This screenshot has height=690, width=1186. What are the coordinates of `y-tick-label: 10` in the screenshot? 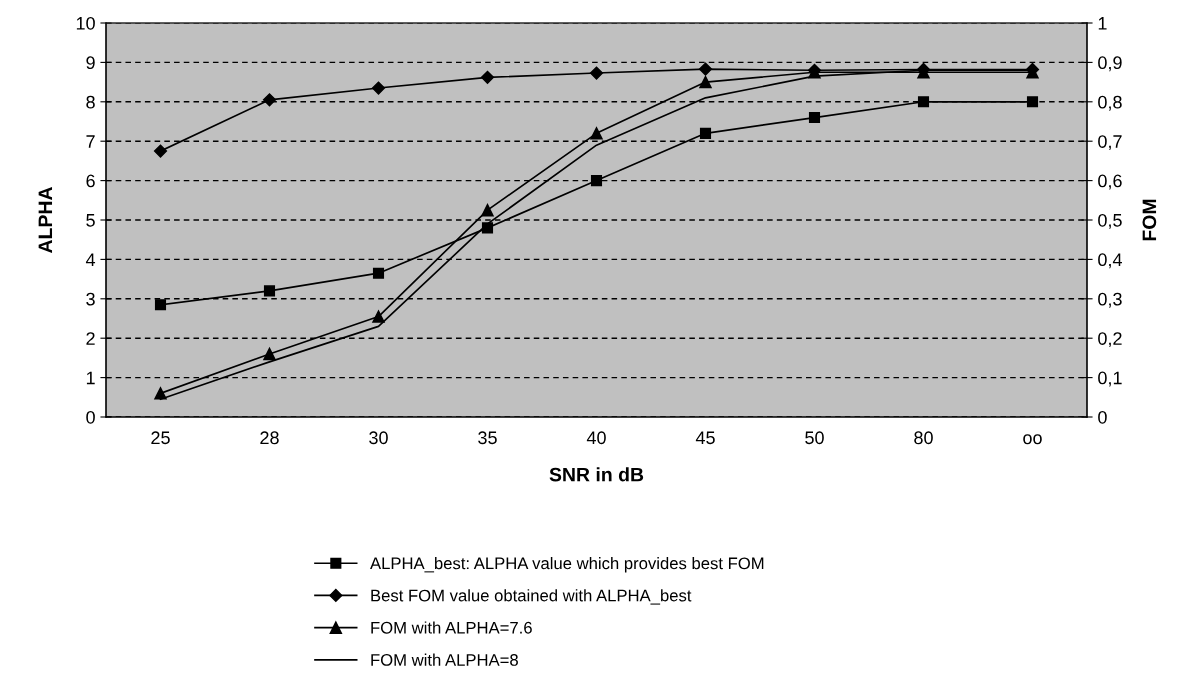 It's located at (85, 23).